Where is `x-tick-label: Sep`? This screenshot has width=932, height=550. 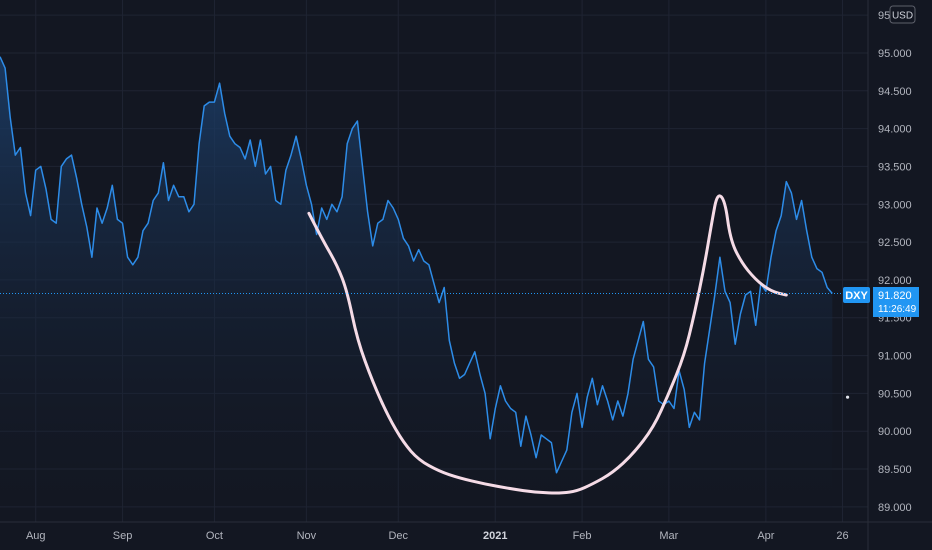 x-tick-label: Sep is located at coordinates (123, 536).